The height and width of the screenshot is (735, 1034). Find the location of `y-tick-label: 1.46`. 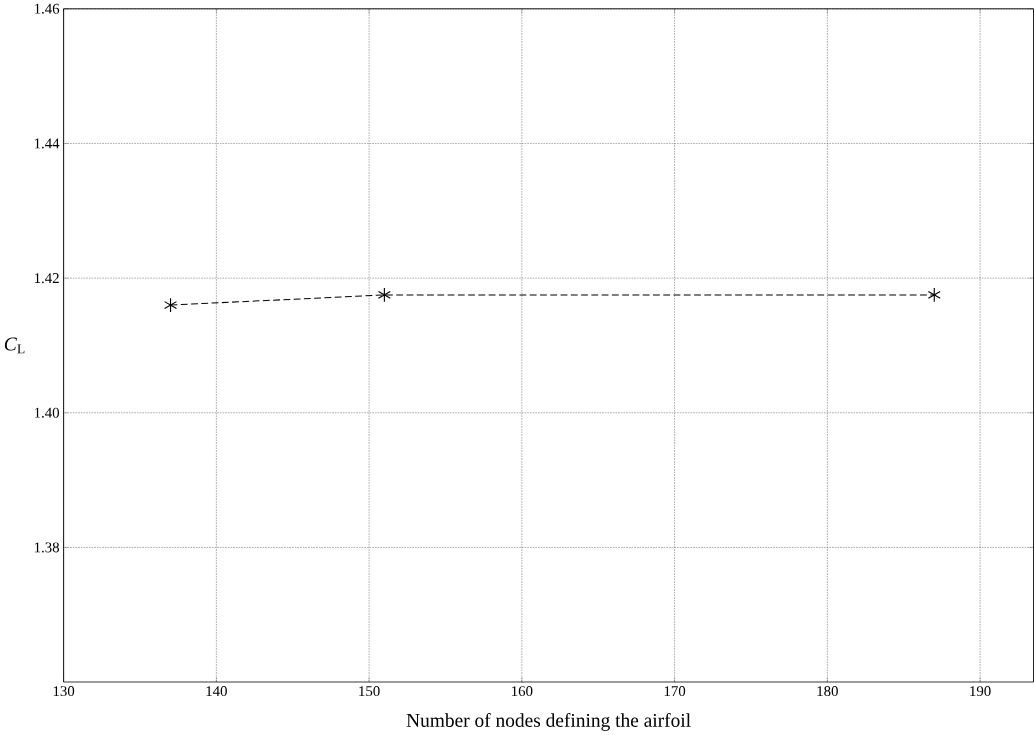

y-tick-label: 1.46 is located at coordinates (47, 8).